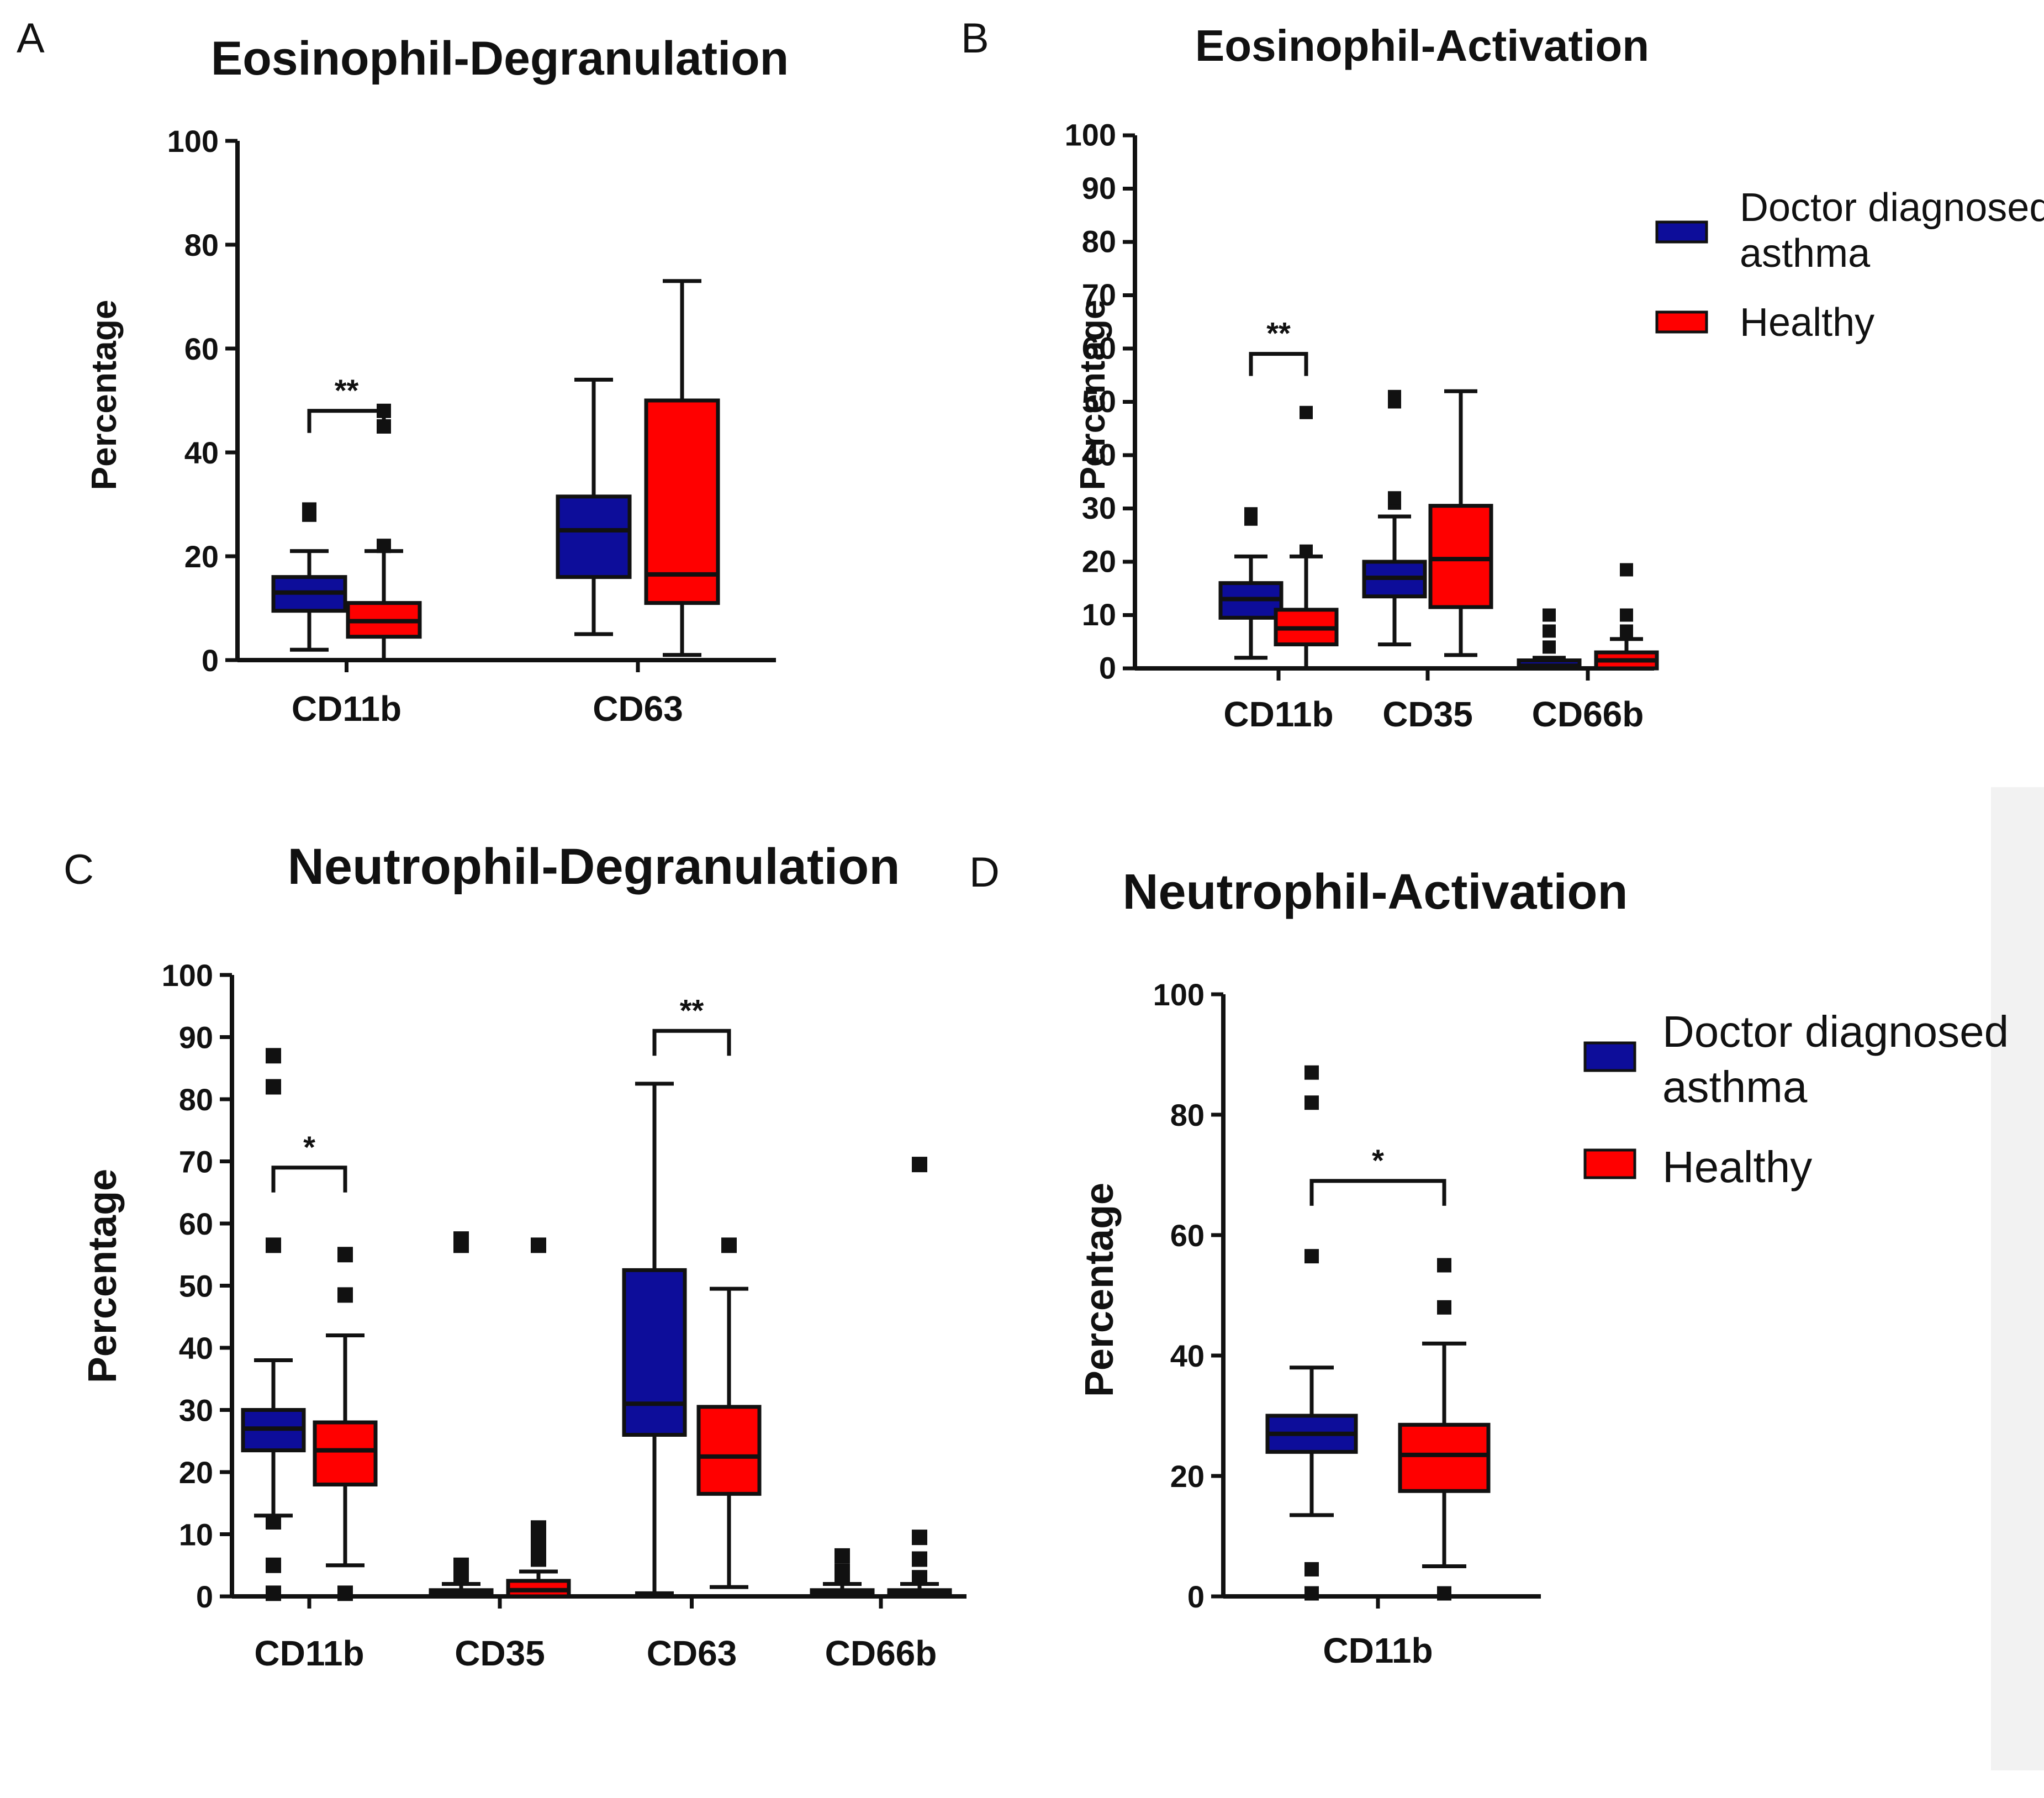 The height and width of the screenshot is (1798, 2044). What do you see at coordinates (193, 141) in the screenshot?
I see `panel-a-y-tick-label: 100` at bounding box center [193, 141].